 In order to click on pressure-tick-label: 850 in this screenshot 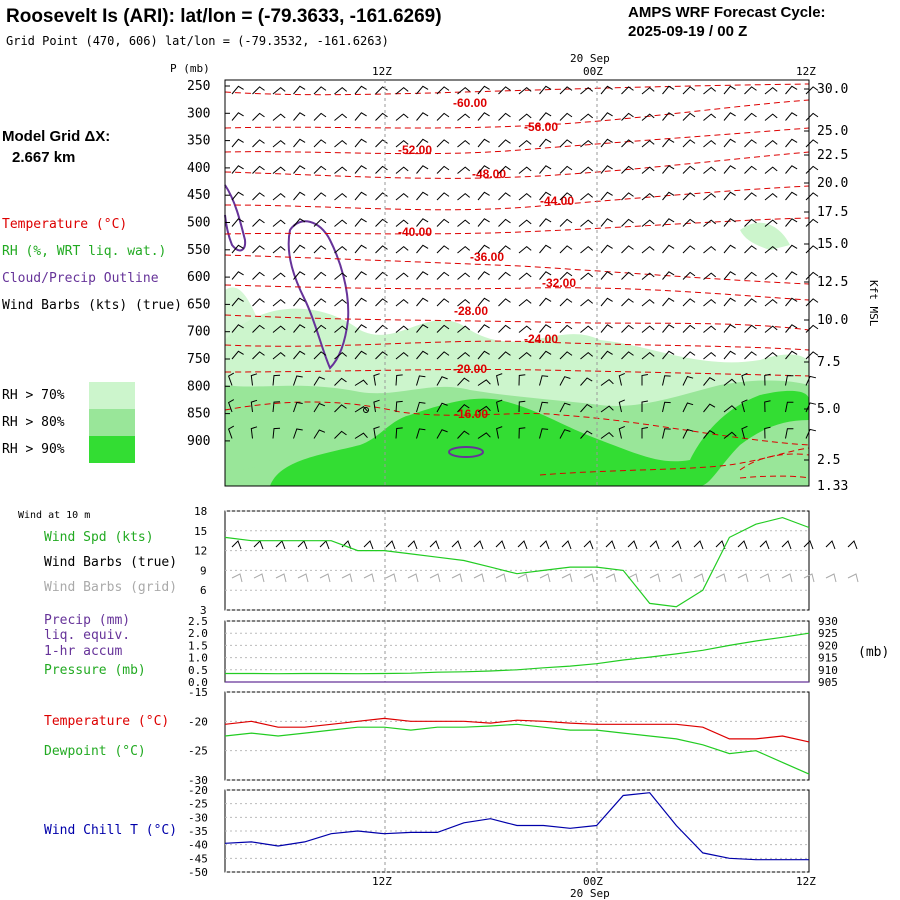, I will do `click(198, 414)`.